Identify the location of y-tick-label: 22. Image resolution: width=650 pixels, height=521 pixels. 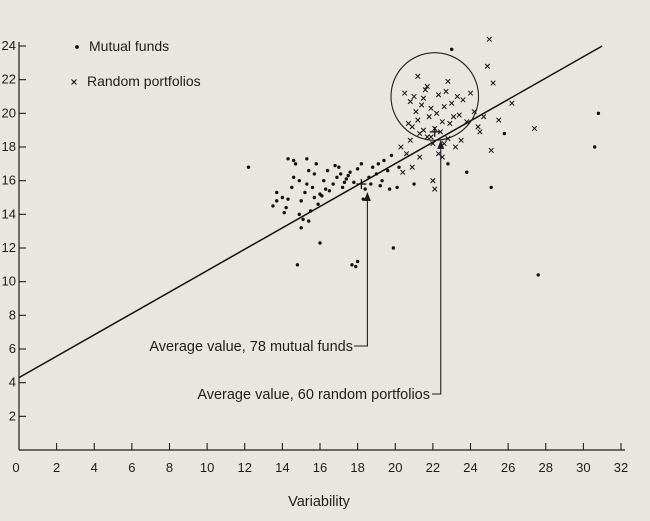
(9, 79).